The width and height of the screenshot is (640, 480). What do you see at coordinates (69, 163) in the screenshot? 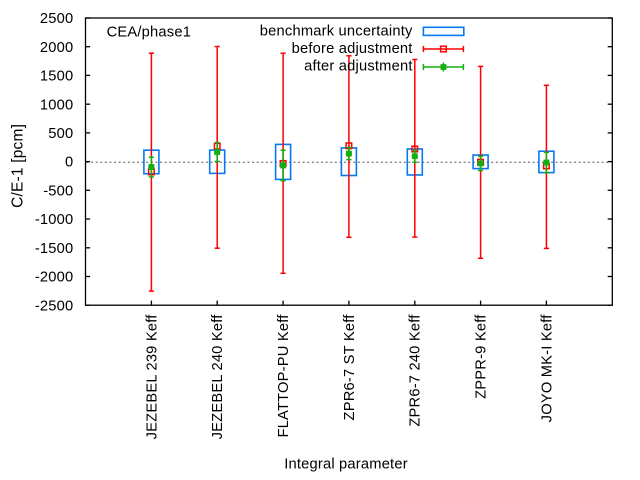
I see `svg-text: 0` at bounding box center [69, 163].